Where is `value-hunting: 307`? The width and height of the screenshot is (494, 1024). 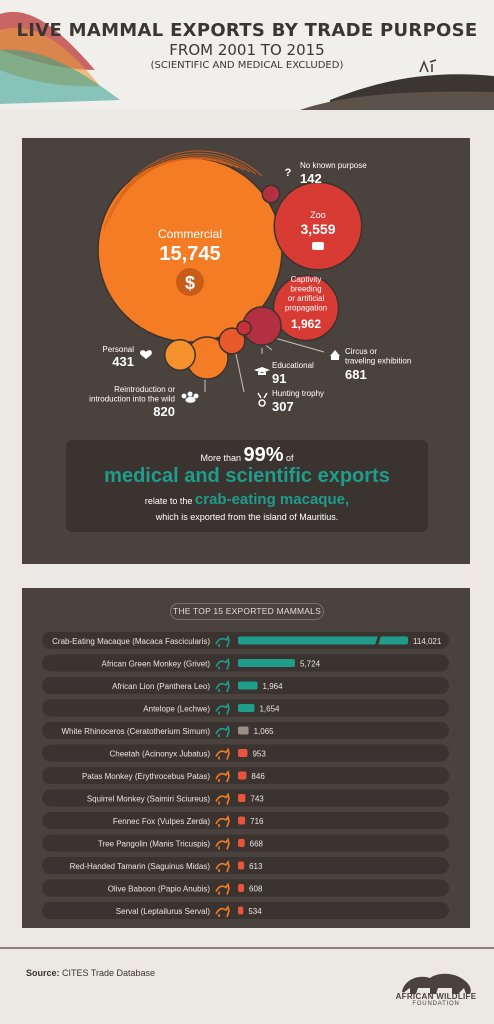 value-hunting: 307 is located at coordinates (283, 406).